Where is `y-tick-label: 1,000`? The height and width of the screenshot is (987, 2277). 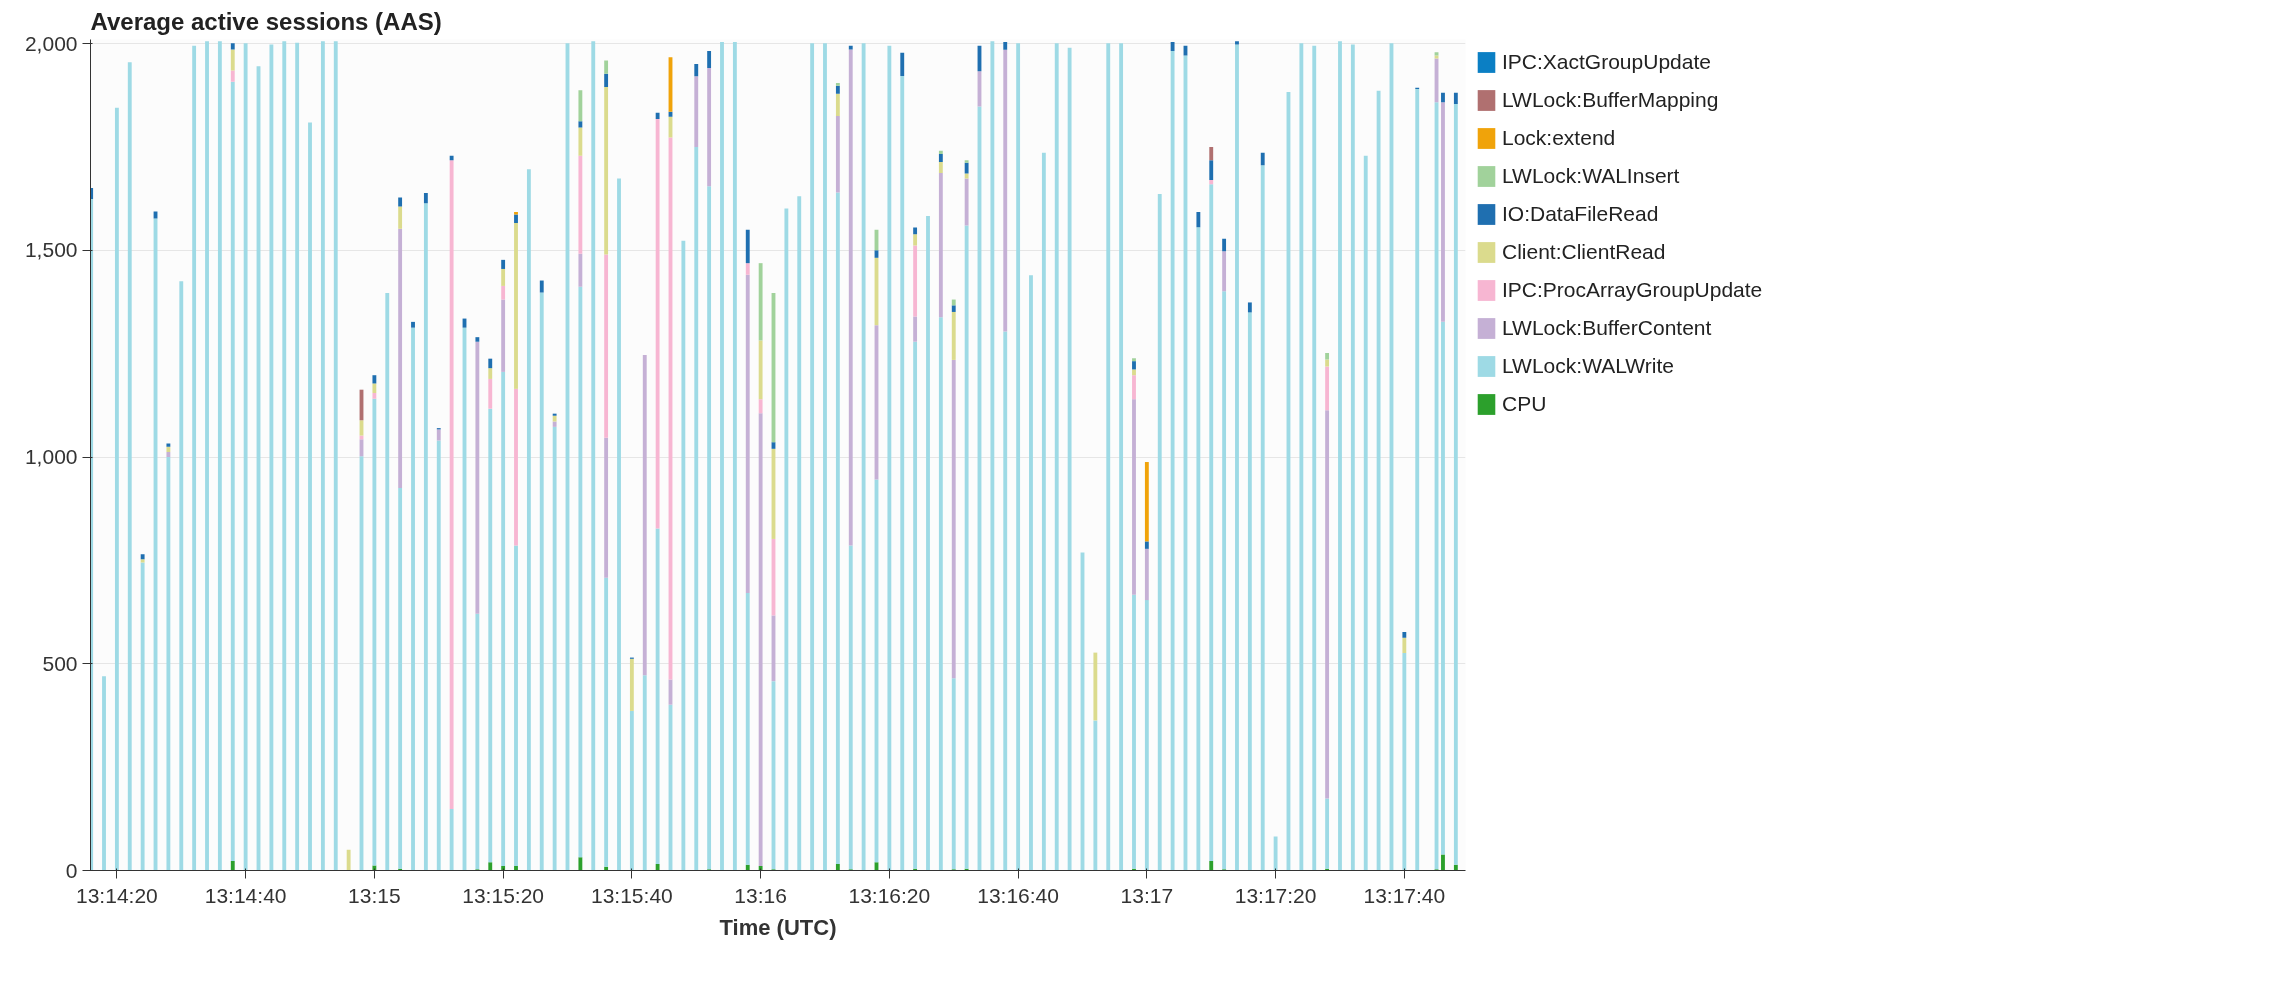
y-tick-label: 1,000 is located at coordinates (51, 457).